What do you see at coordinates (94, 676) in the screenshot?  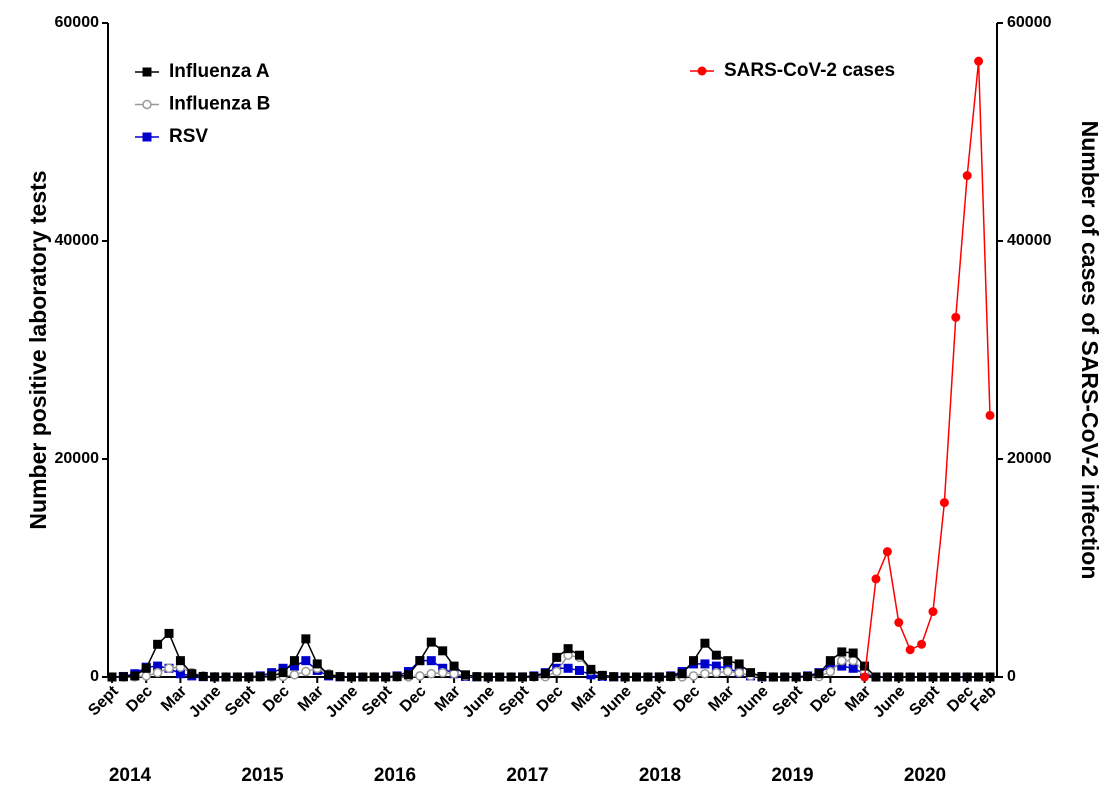 I see `y-tick-label: 0` at bounding box center [94, 676].